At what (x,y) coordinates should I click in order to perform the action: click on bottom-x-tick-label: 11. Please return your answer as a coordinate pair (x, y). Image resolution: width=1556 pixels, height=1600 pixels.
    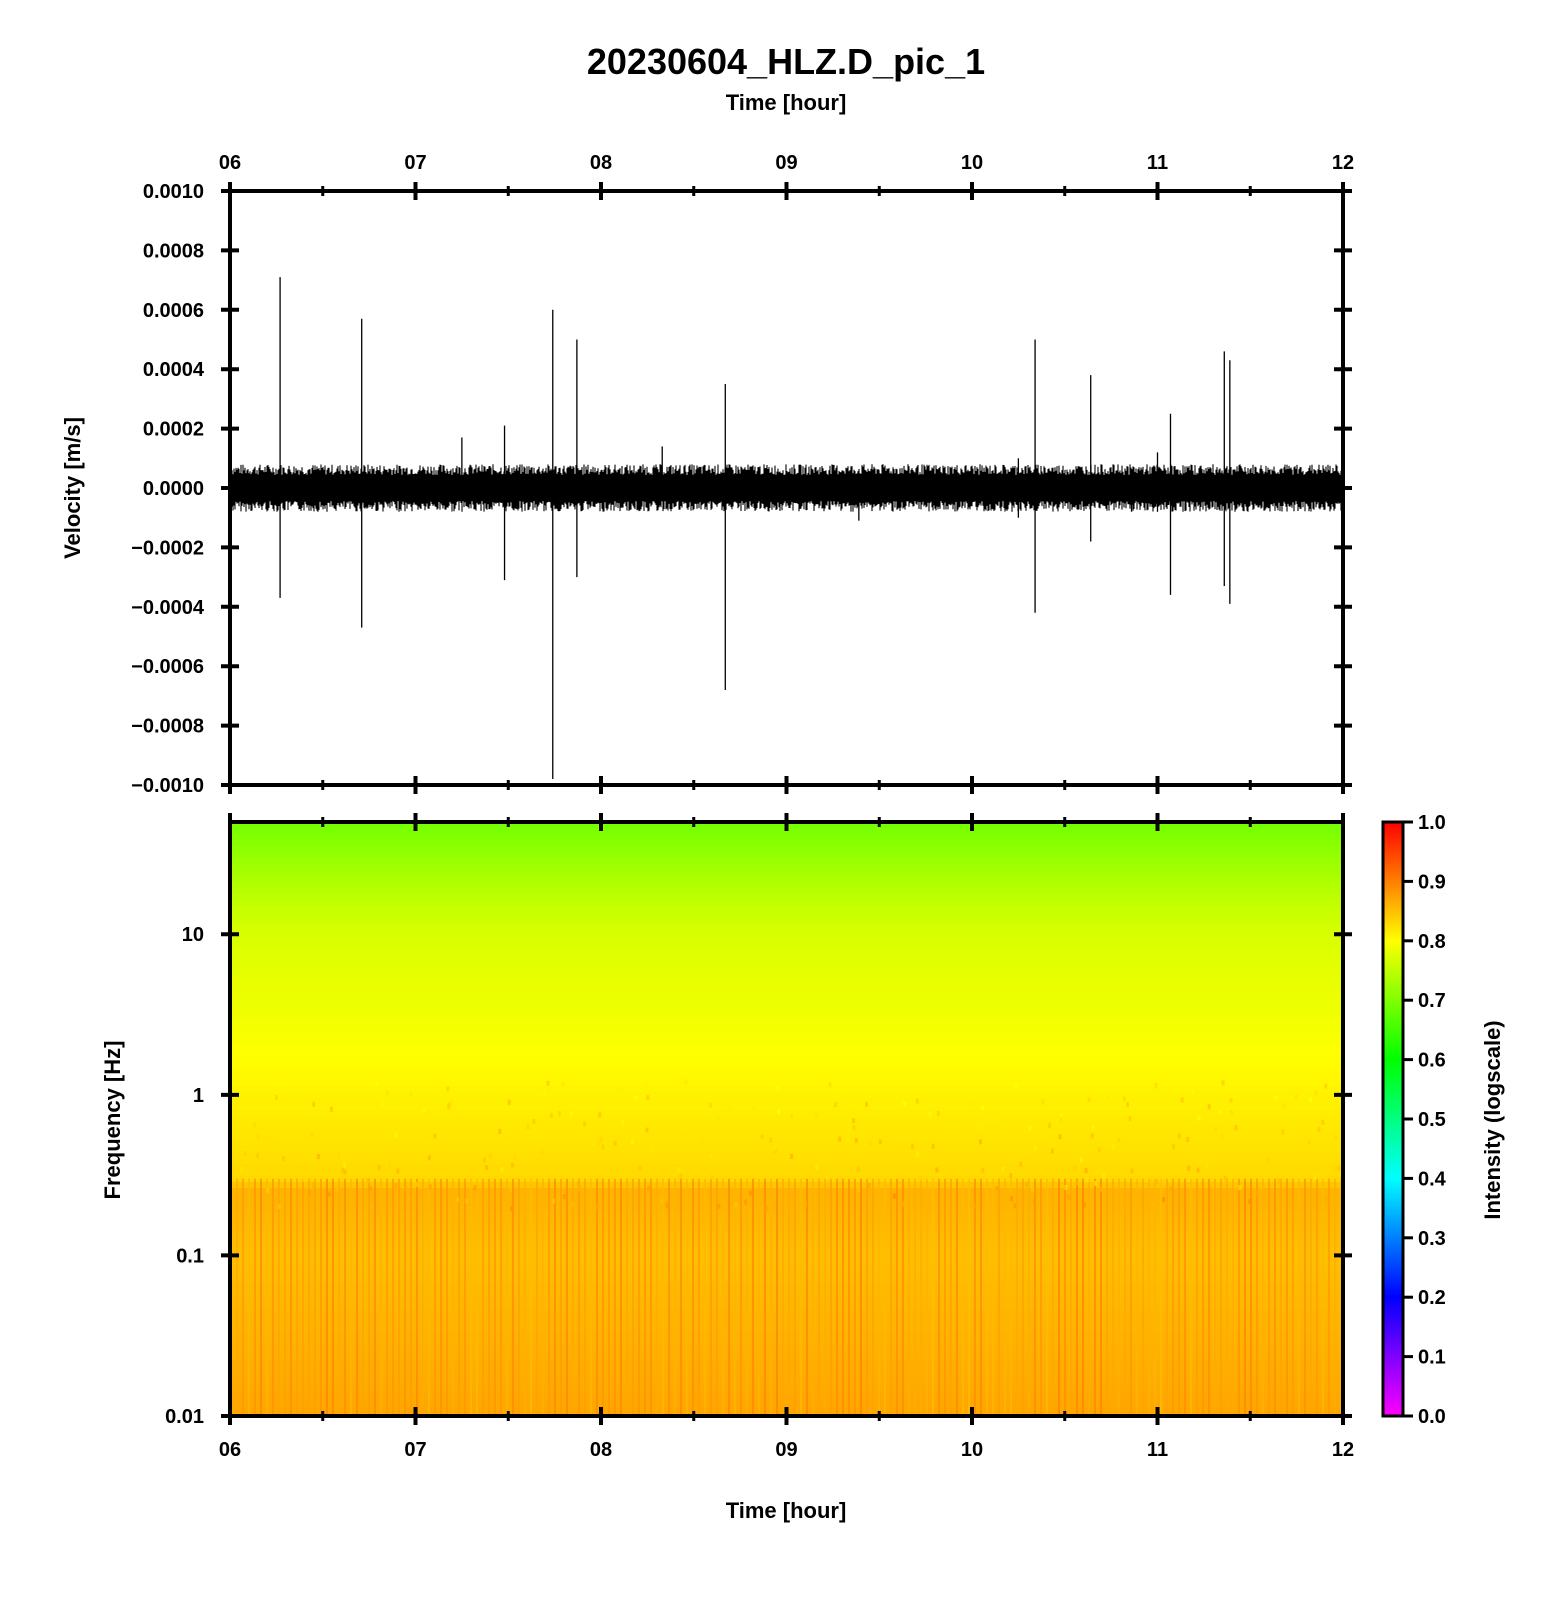
    Looking at the image, I should click on (1157, 1450).